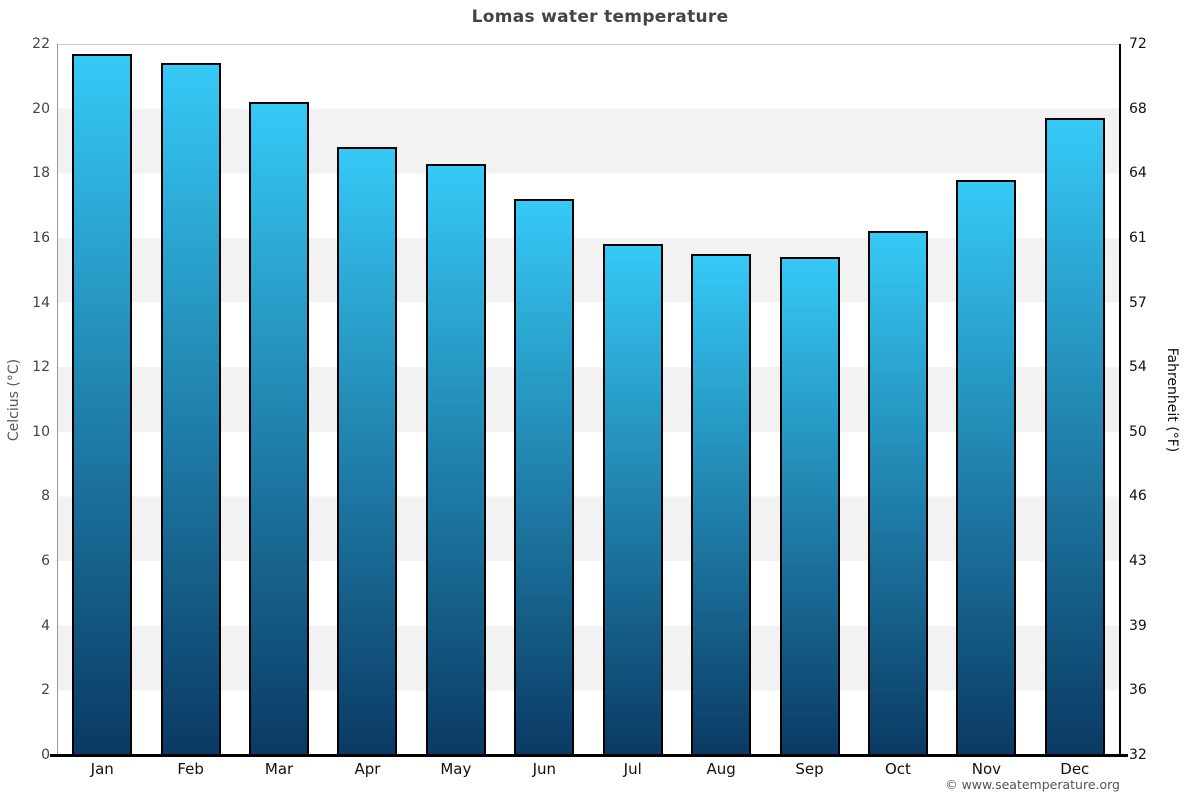  What do you see at coordinates (632, 499) in the screenshot?
I see `bar-jul` at bounding box center [632, 499].